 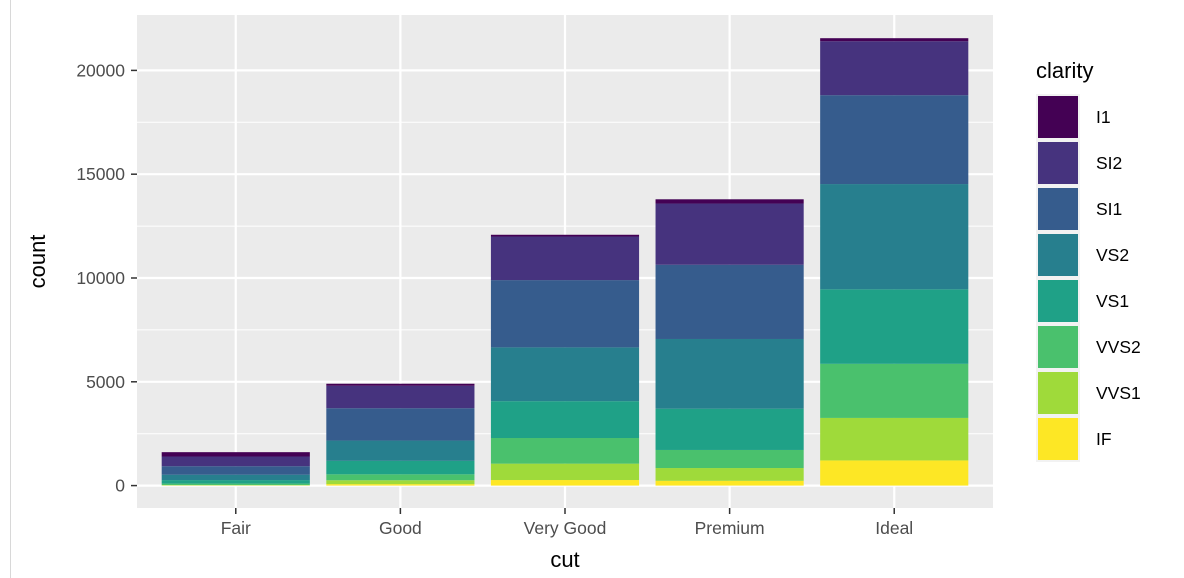 What do you see at coordinates (120, 486) in the screenshot?
I see `y-tick-label: 0` at bounding box center [120, 486].